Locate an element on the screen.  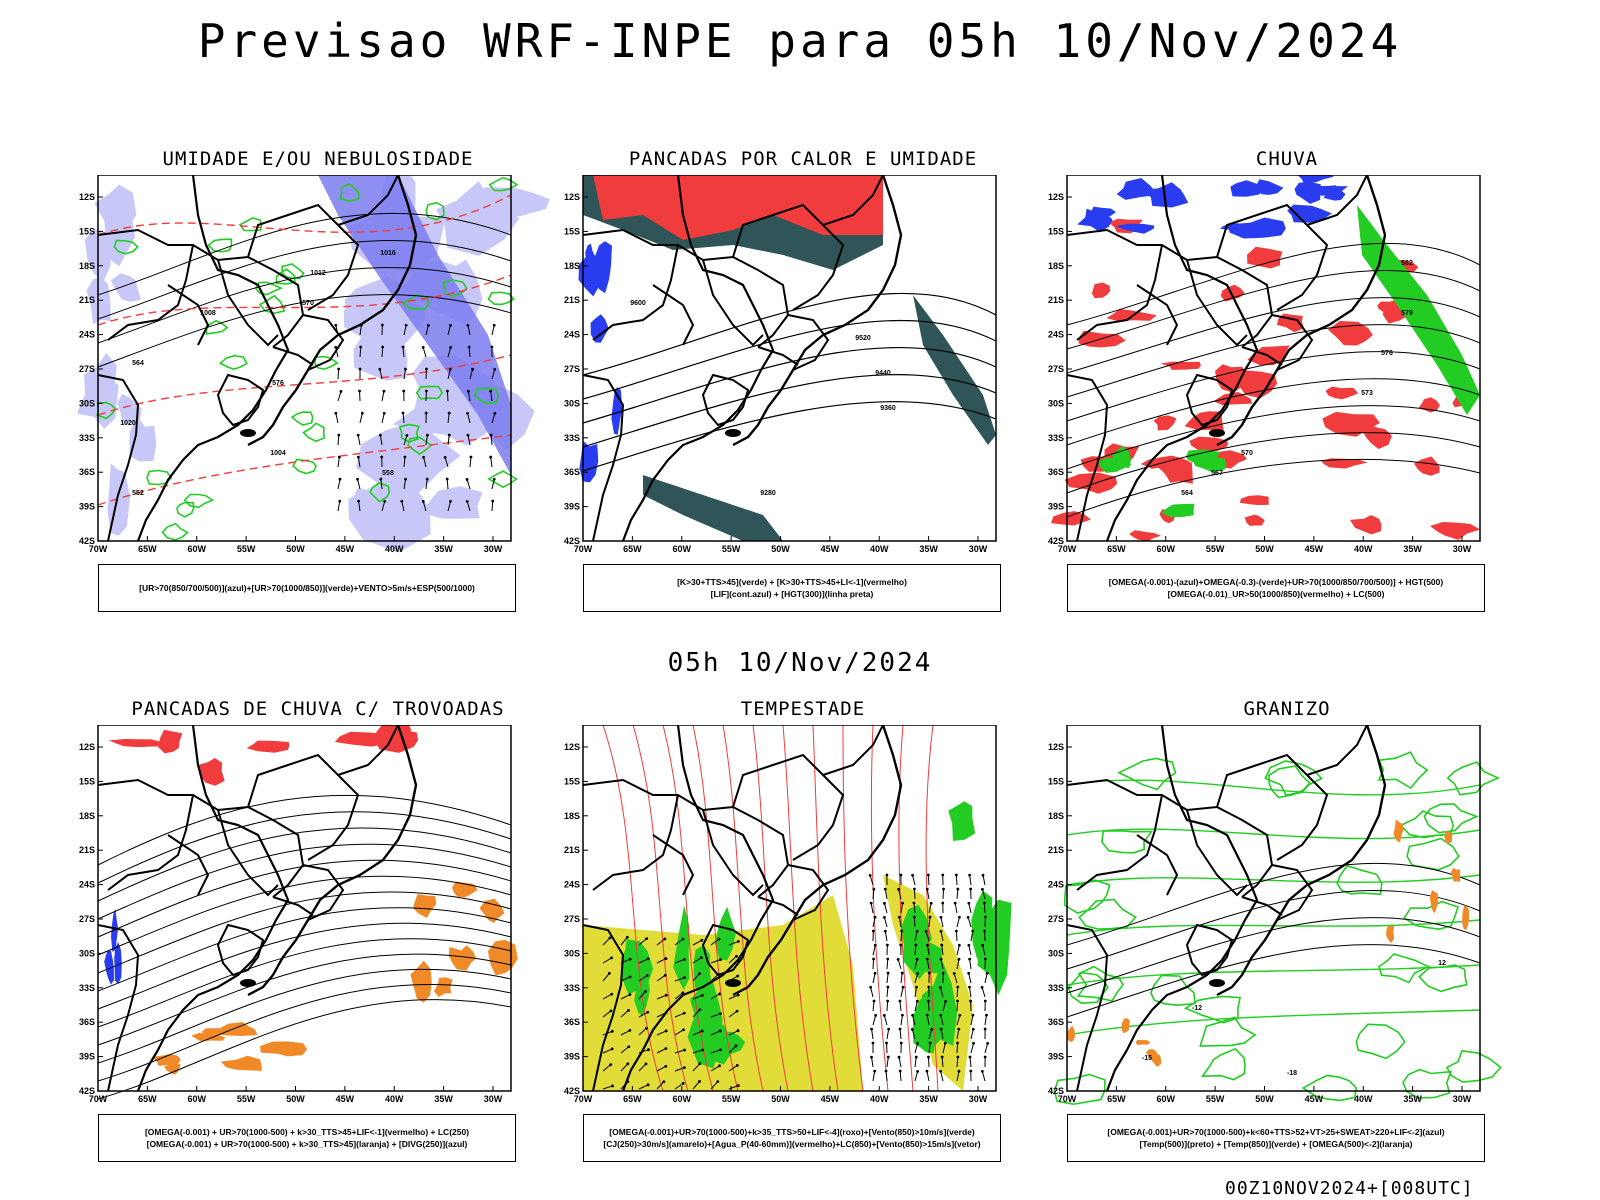
map-frame is located at coordinates (304, 908).